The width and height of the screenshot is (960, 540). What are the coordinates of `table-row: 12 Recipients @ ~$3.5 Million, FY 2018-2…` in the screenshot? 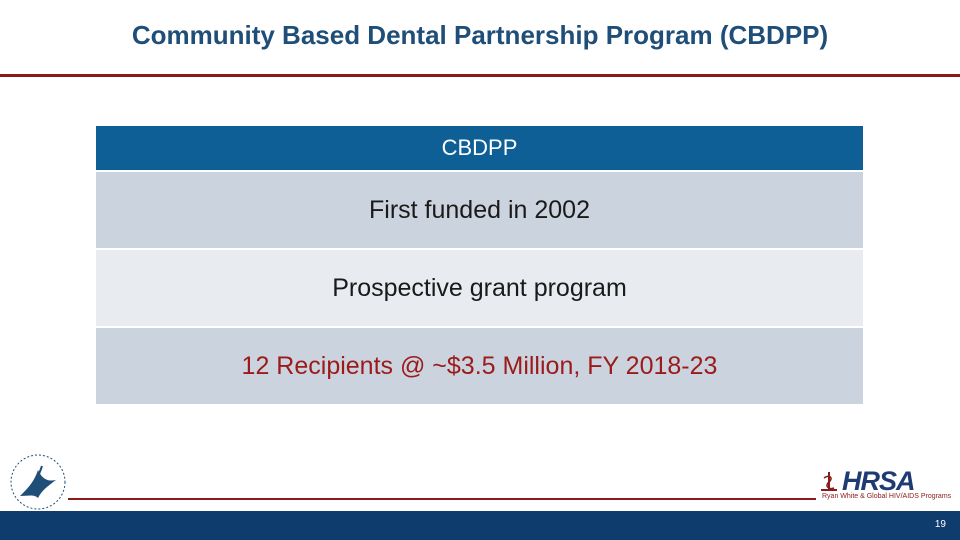 It's located at (479, 365).